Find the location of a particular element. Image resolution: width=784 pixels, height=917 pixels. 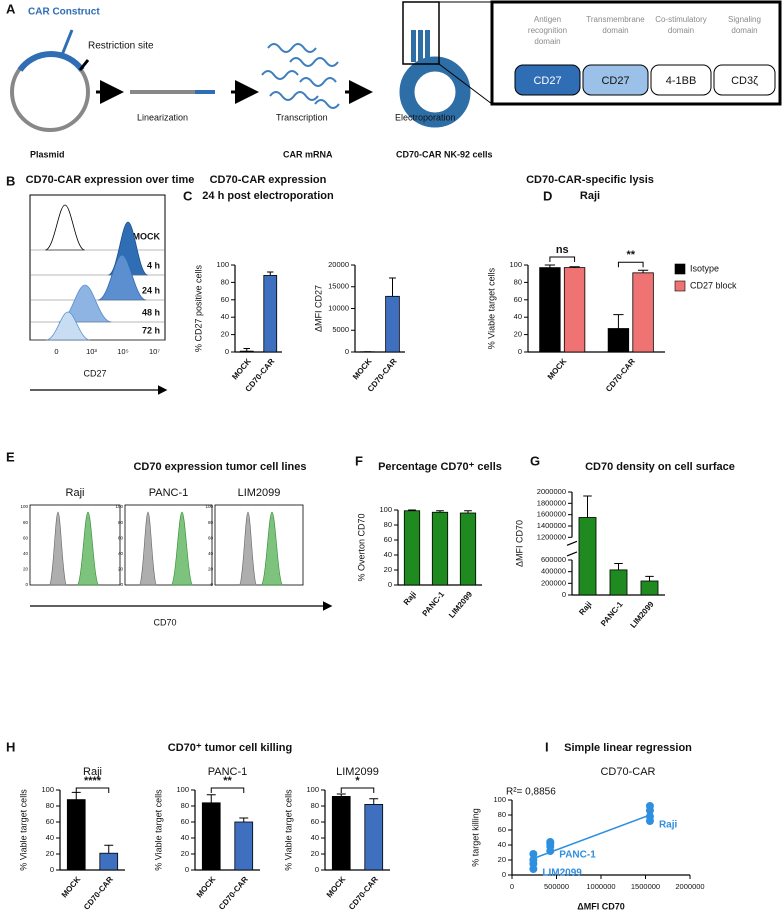

panel-letter: H is located at coordinates (10, 746).